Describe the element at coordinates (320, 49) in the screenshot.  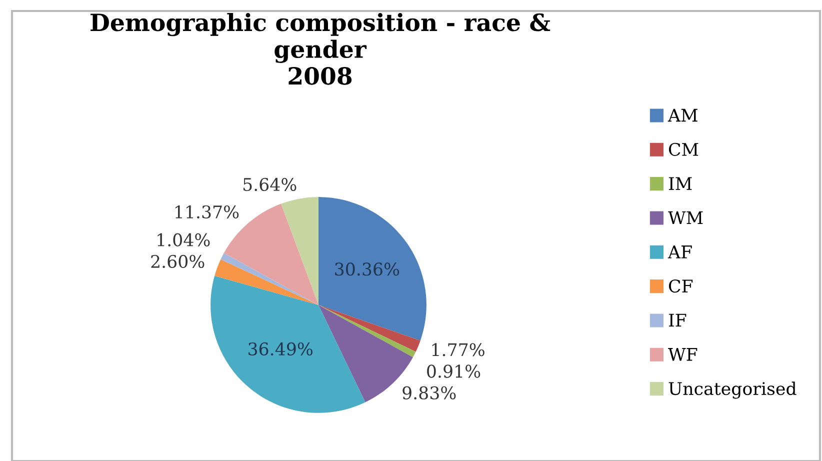
I see `chart-title: Demographic composition - race & gender 2008` at that location.